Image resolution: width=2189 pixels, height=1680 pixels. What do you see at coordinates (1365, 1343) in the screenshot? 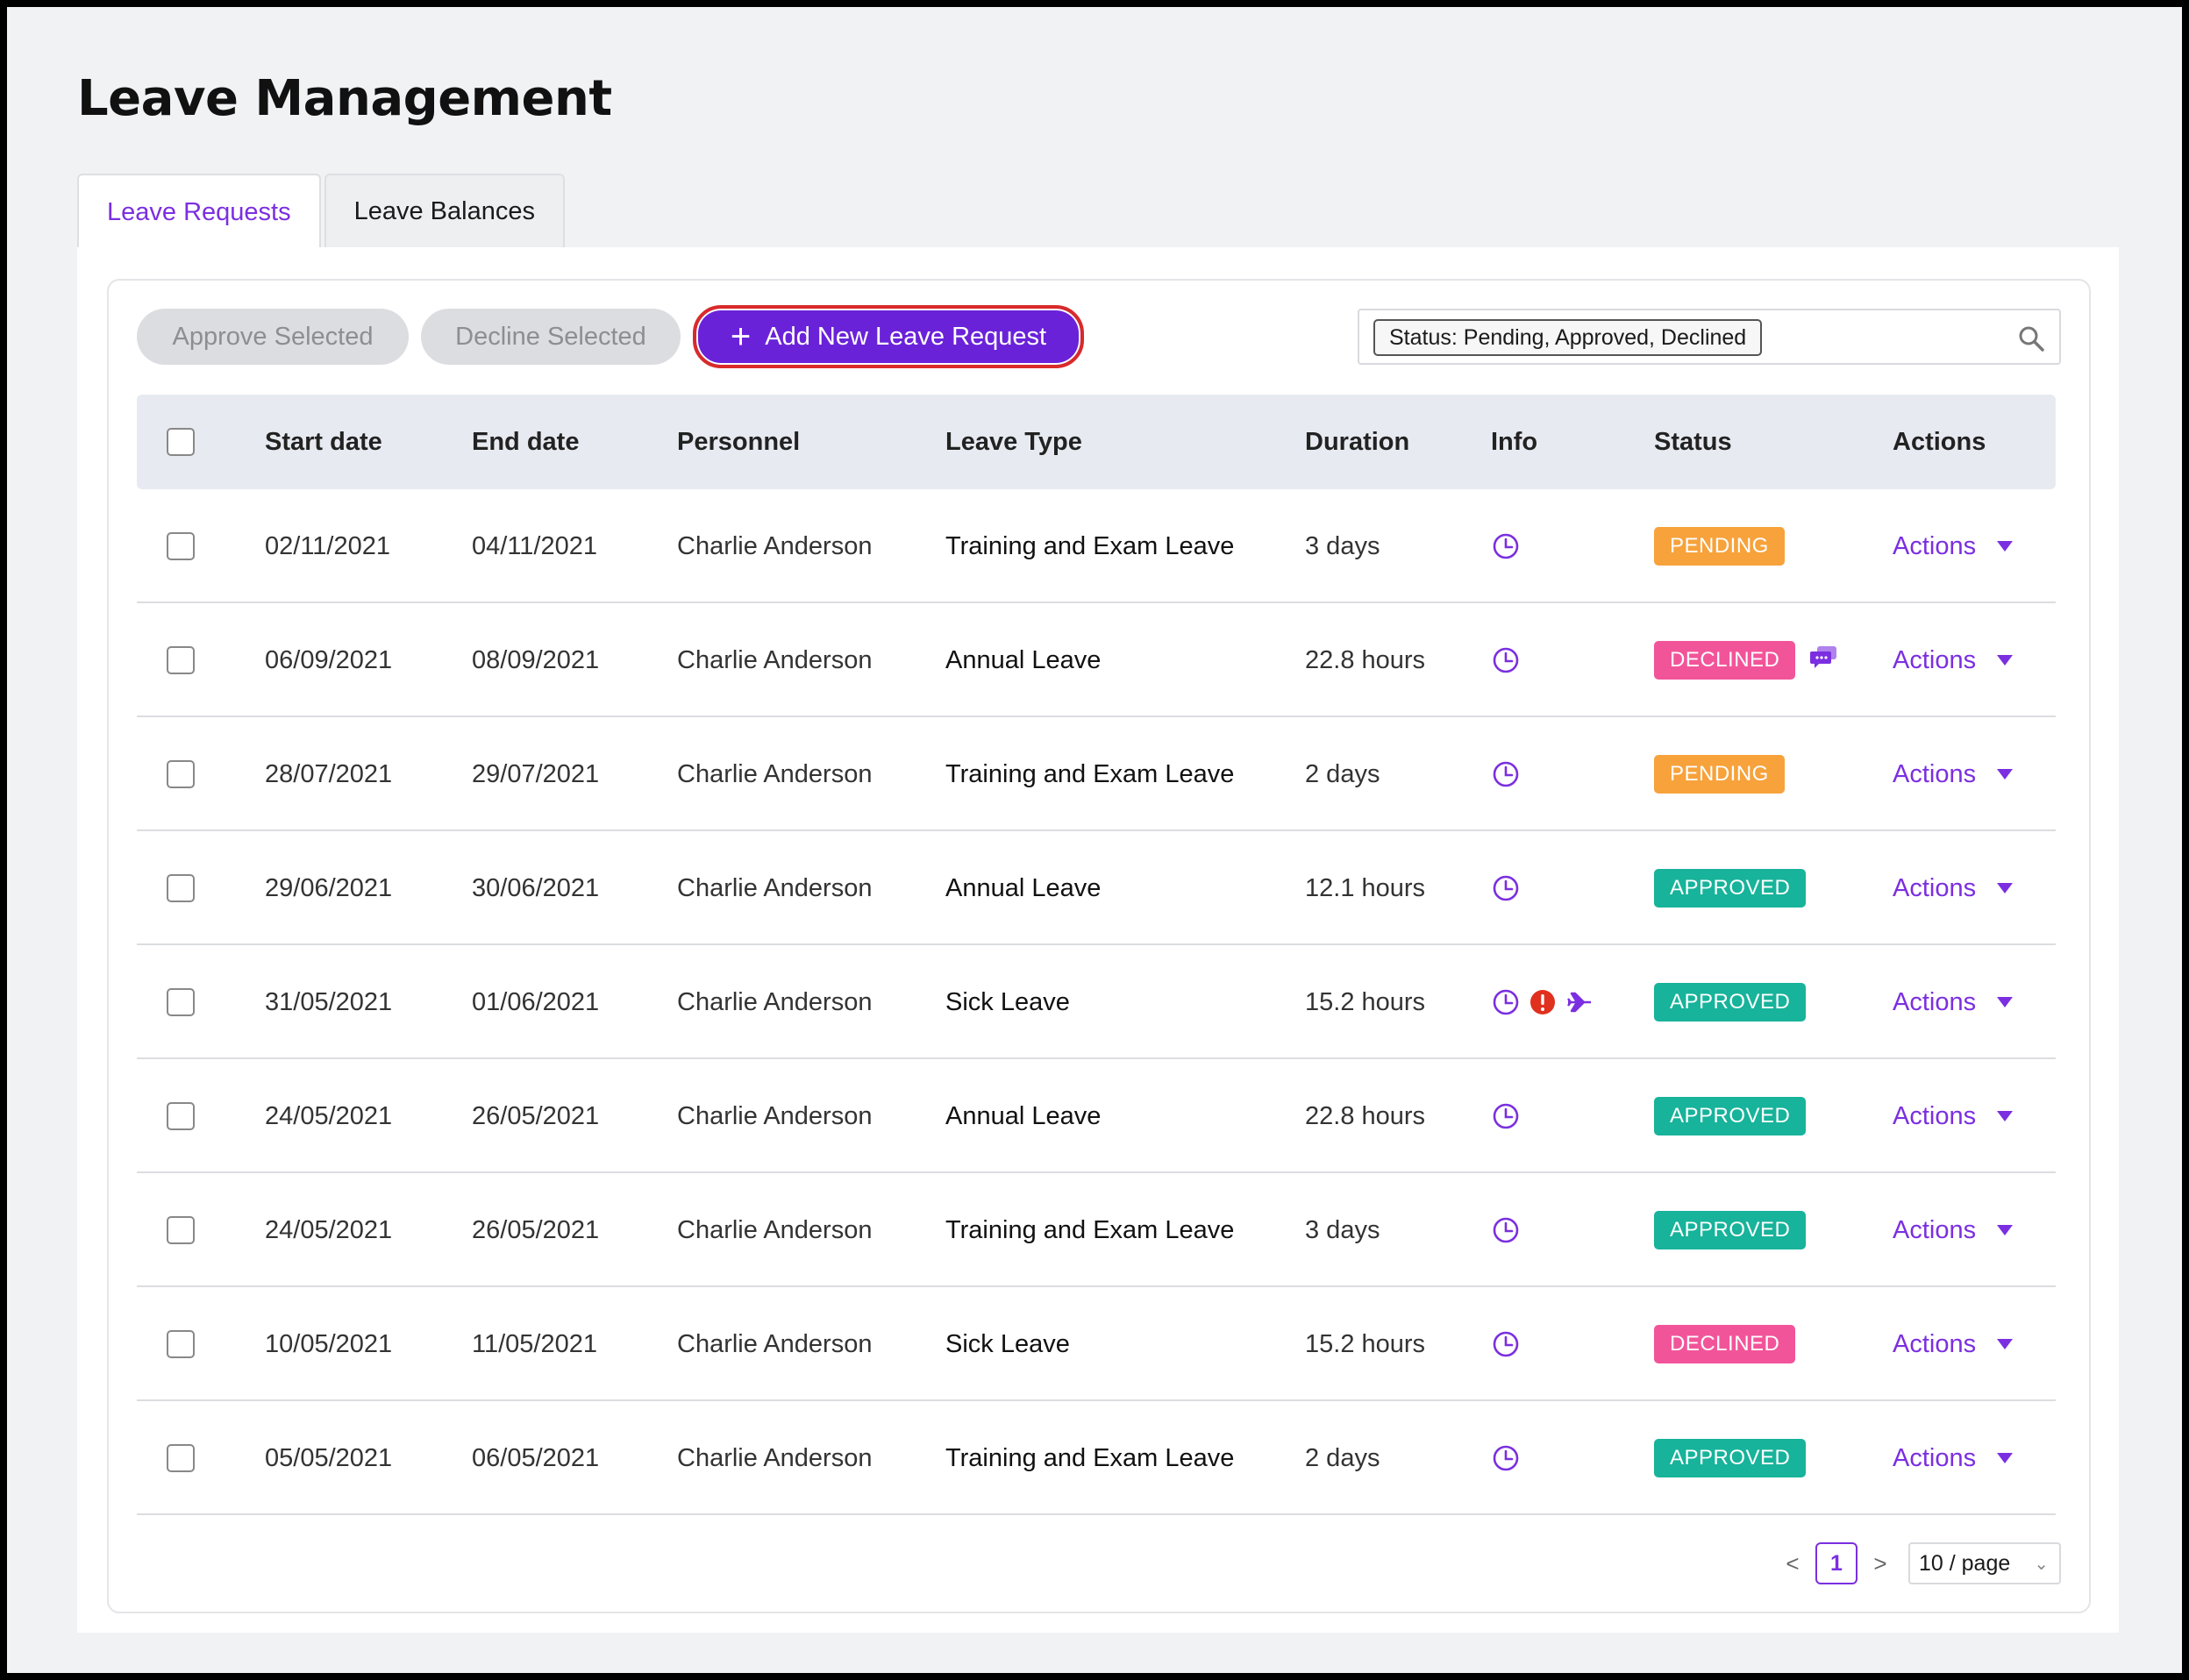
I see `duration-cell: 15.2 hours` at bounding box center [1365, 1343].